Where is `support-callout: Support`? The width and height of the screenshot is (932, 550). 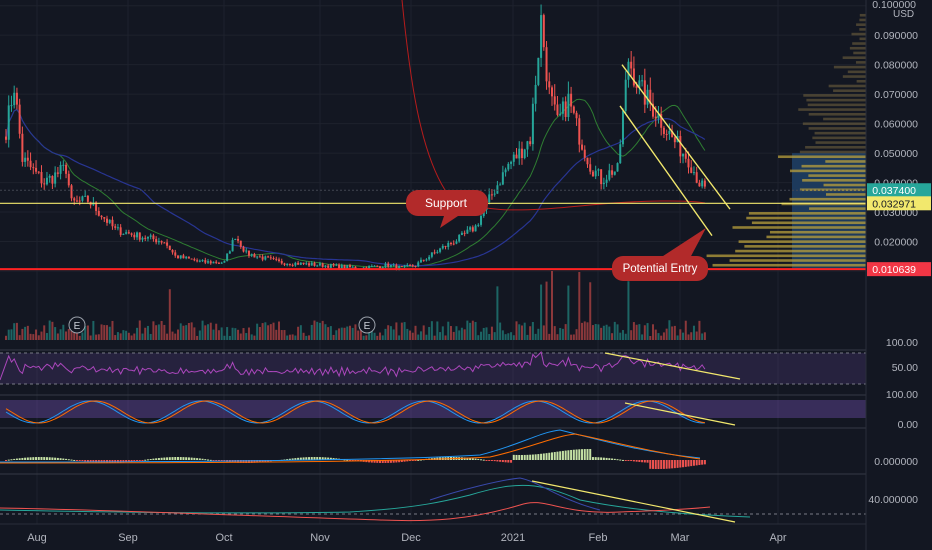
support-callout: Support is located at coordinates (447, 209).